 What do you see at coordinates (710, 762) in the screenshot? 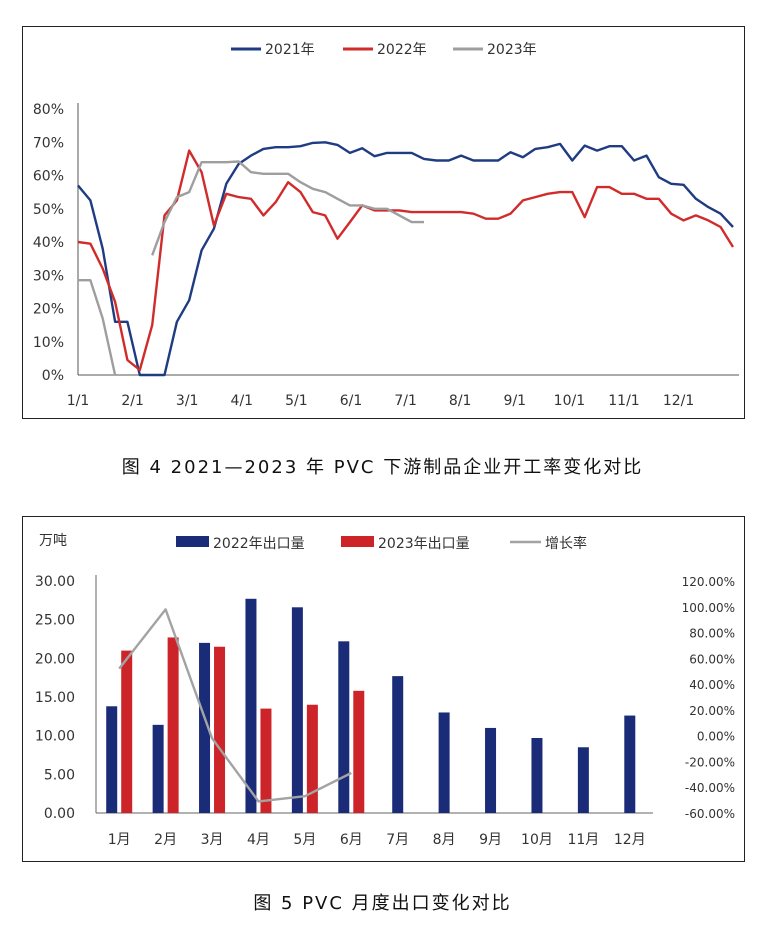
I see `y2-tick-label: -20.00%` at bounding box center [710, 762].